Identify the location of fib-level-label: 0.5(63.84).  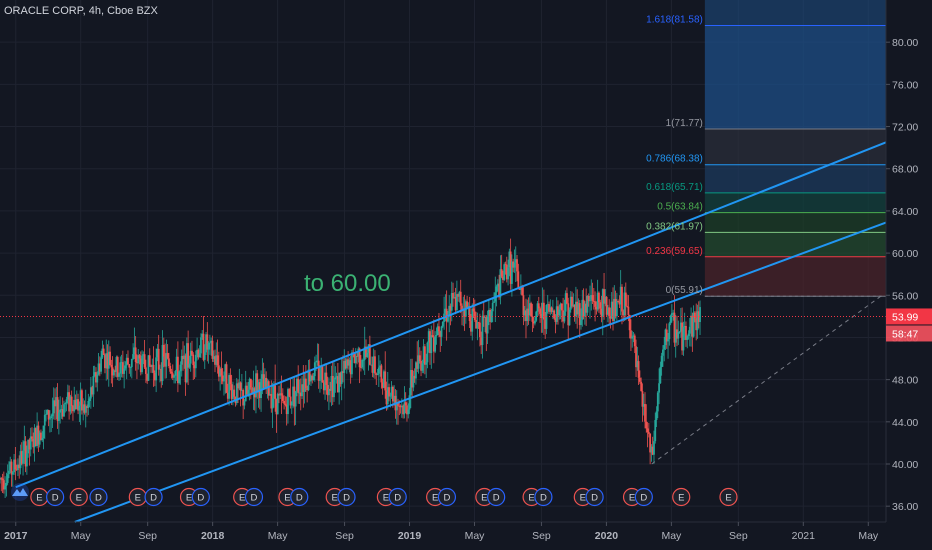
(680, 207).